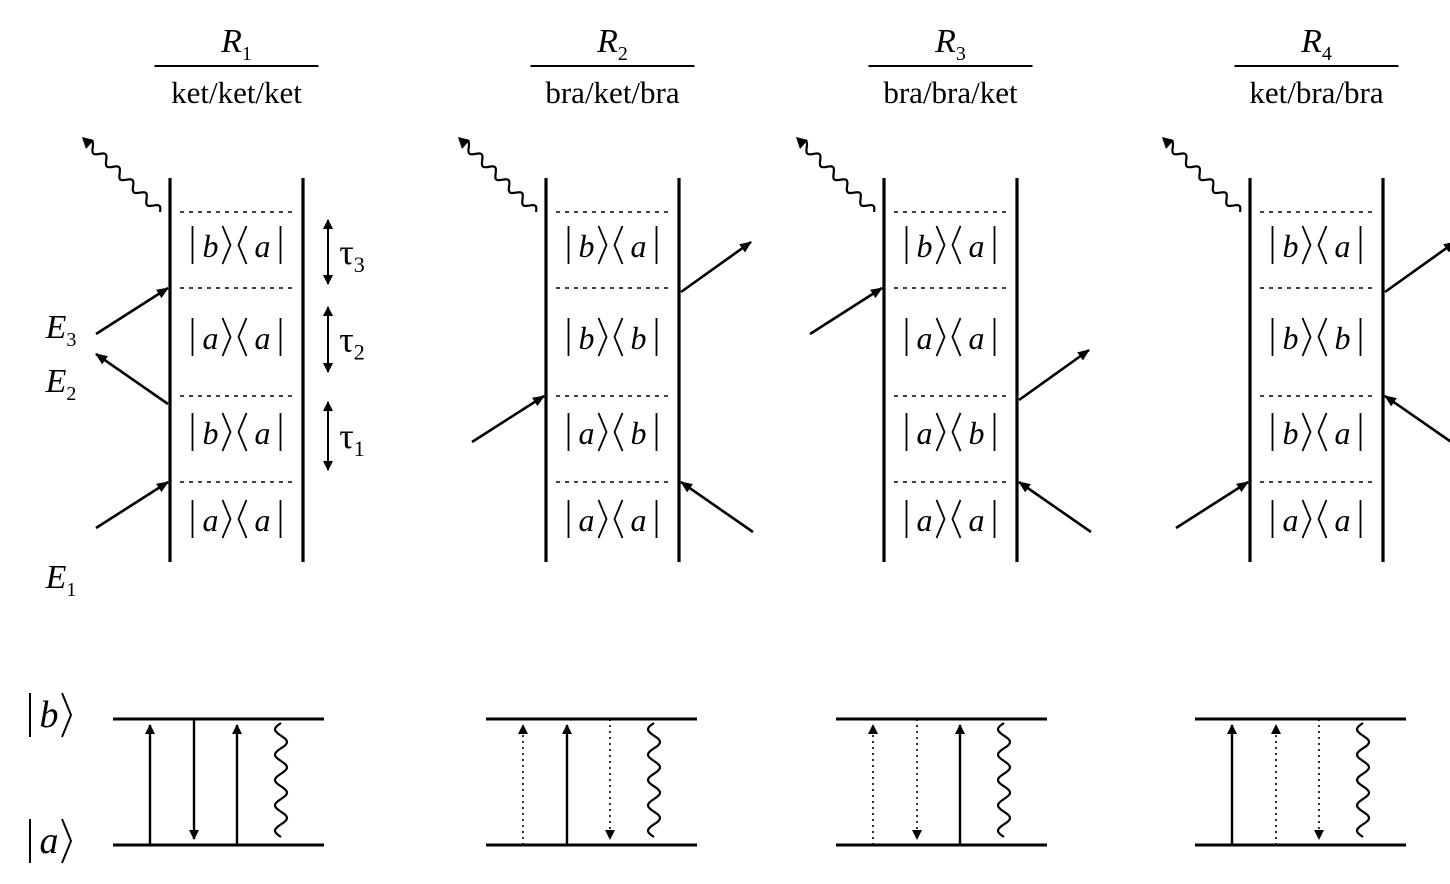  Describe the element at coordinates (71, 394) in the screenshot. I see `field-subscript: 2` at that location.